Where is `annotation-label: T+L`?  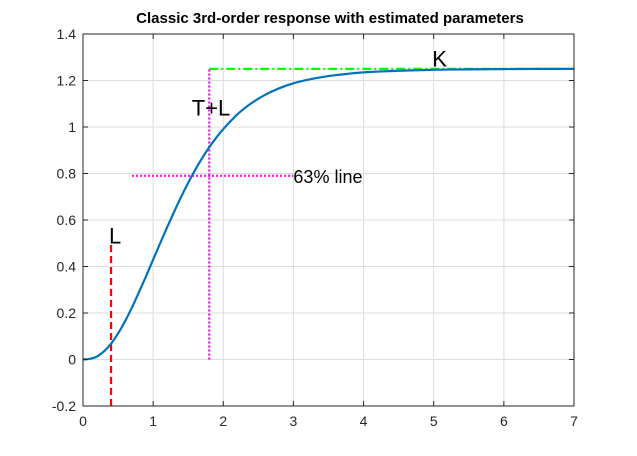
annotation-label: T+L is located at coordinates (211, 107).